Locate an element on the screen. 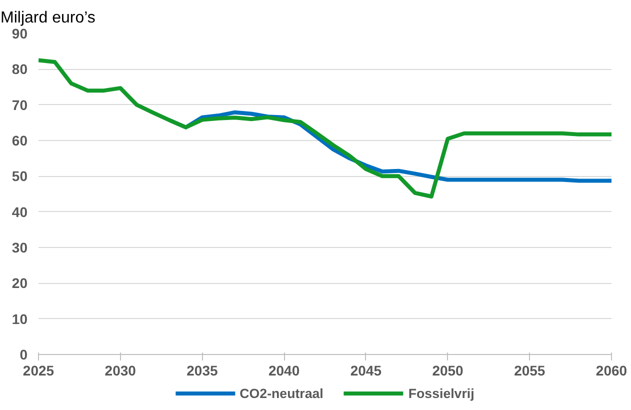 The width and height of the screenshot is (631, 410). y-tick-label: 40 is located at coordinates (20, 212).